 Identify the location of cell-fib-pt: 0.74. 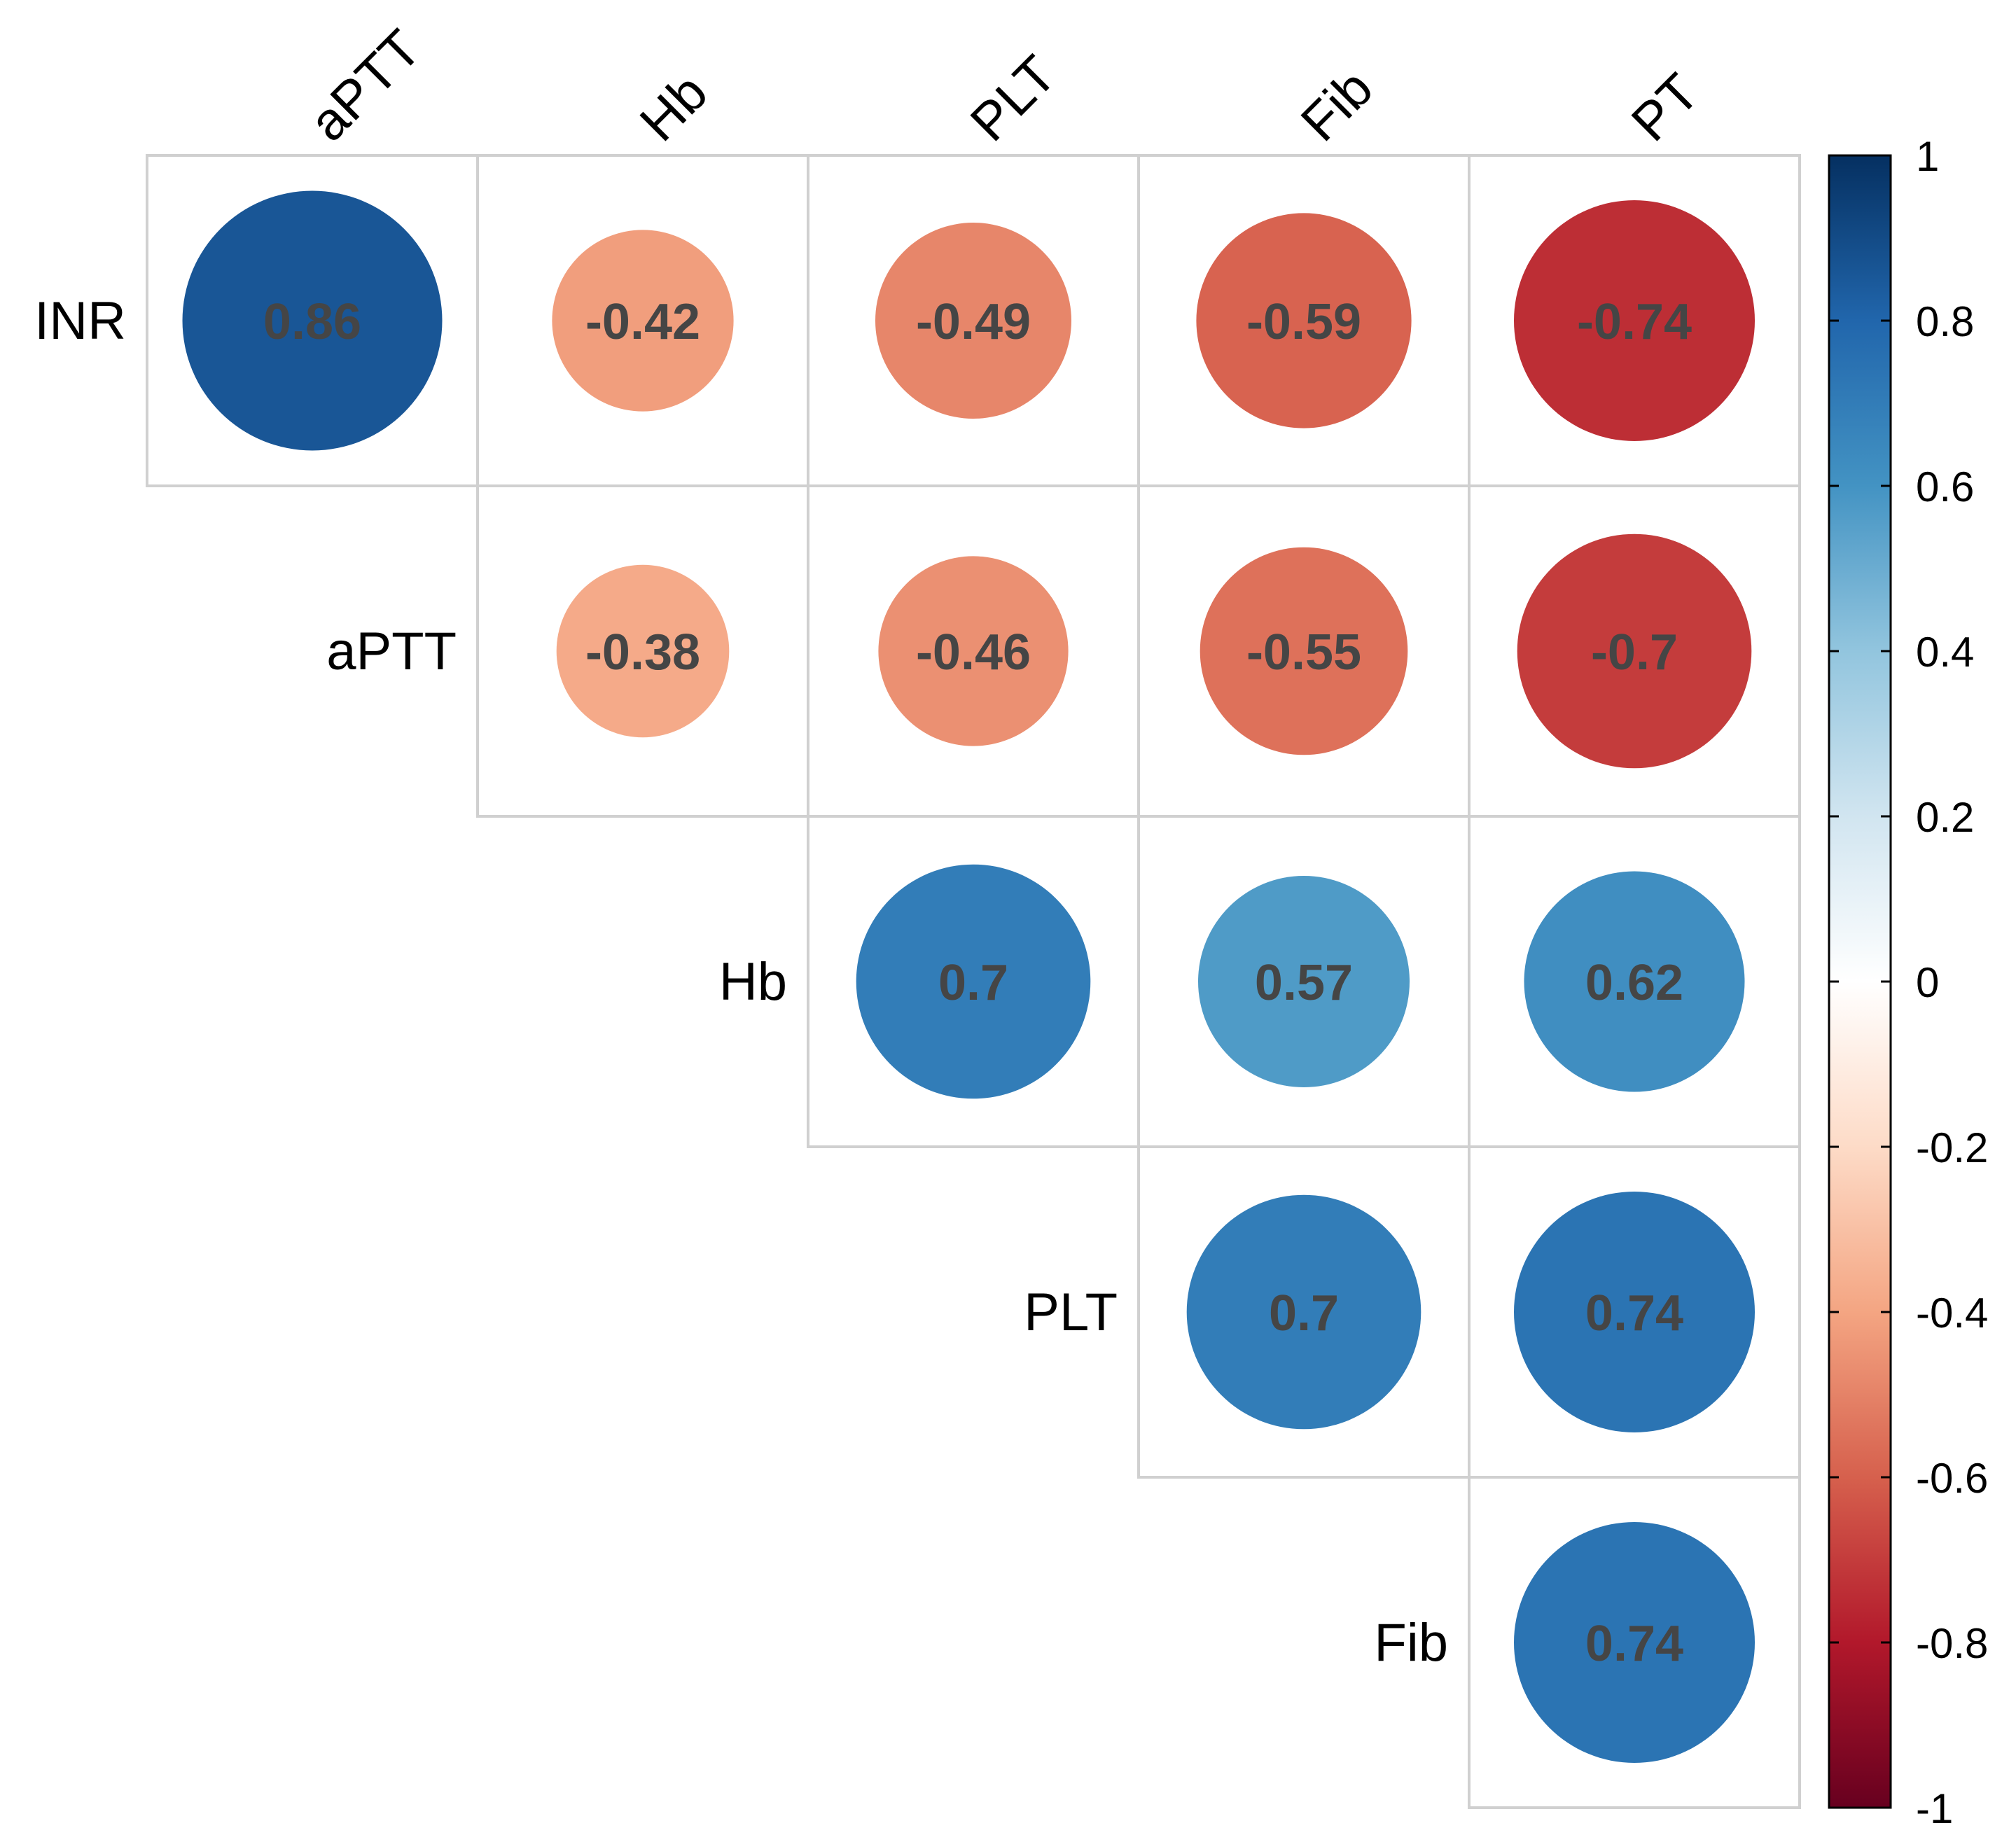
(1634, 1643).